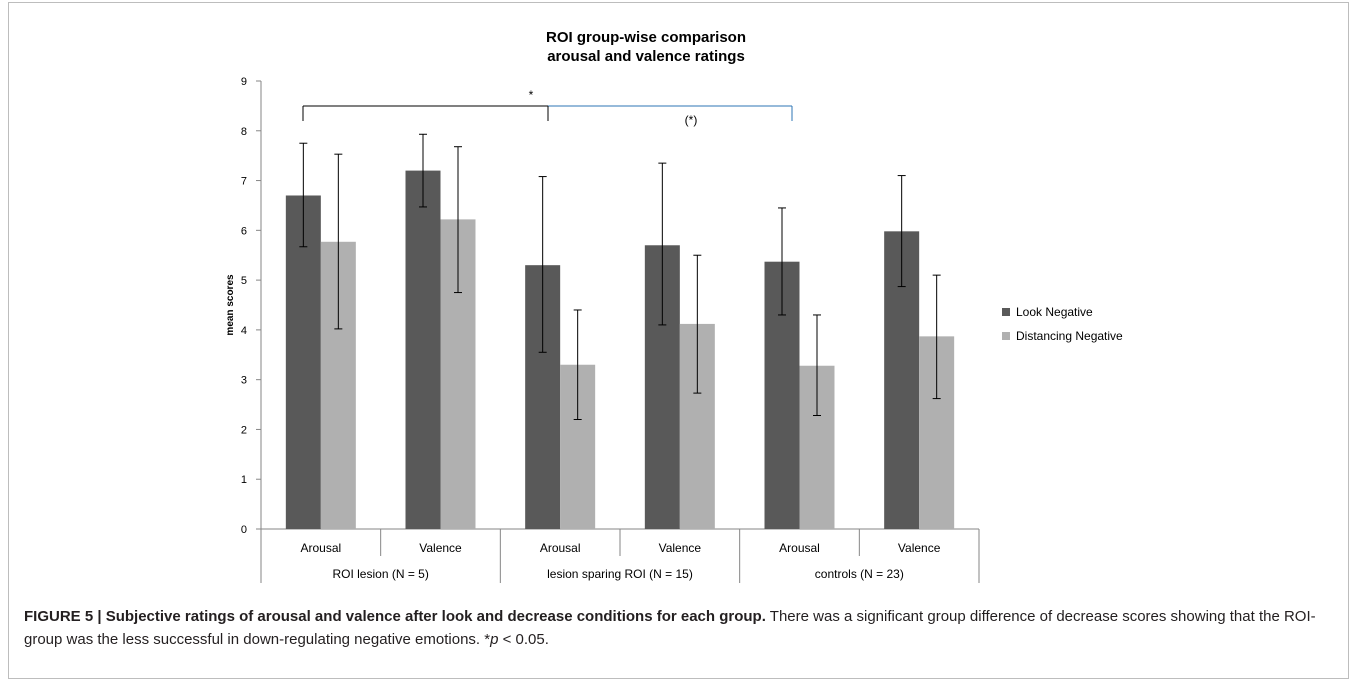  I want to click on y-tick-label: 9, so click(244, 82).